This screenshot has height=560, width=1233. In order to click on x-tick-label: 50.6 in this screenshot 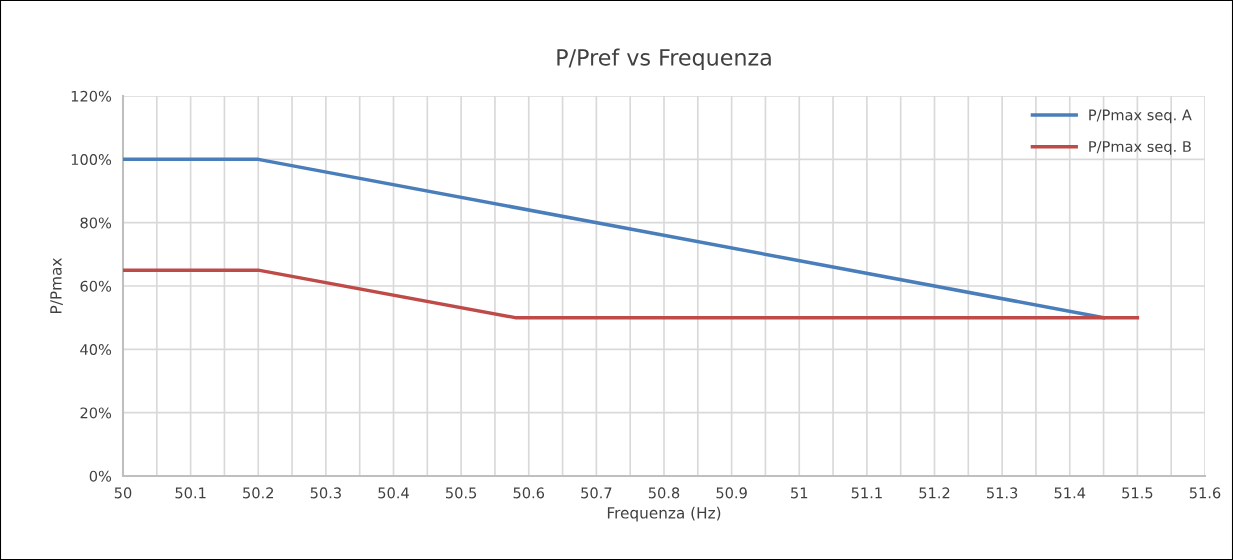, I will do `click(529, 493)`.